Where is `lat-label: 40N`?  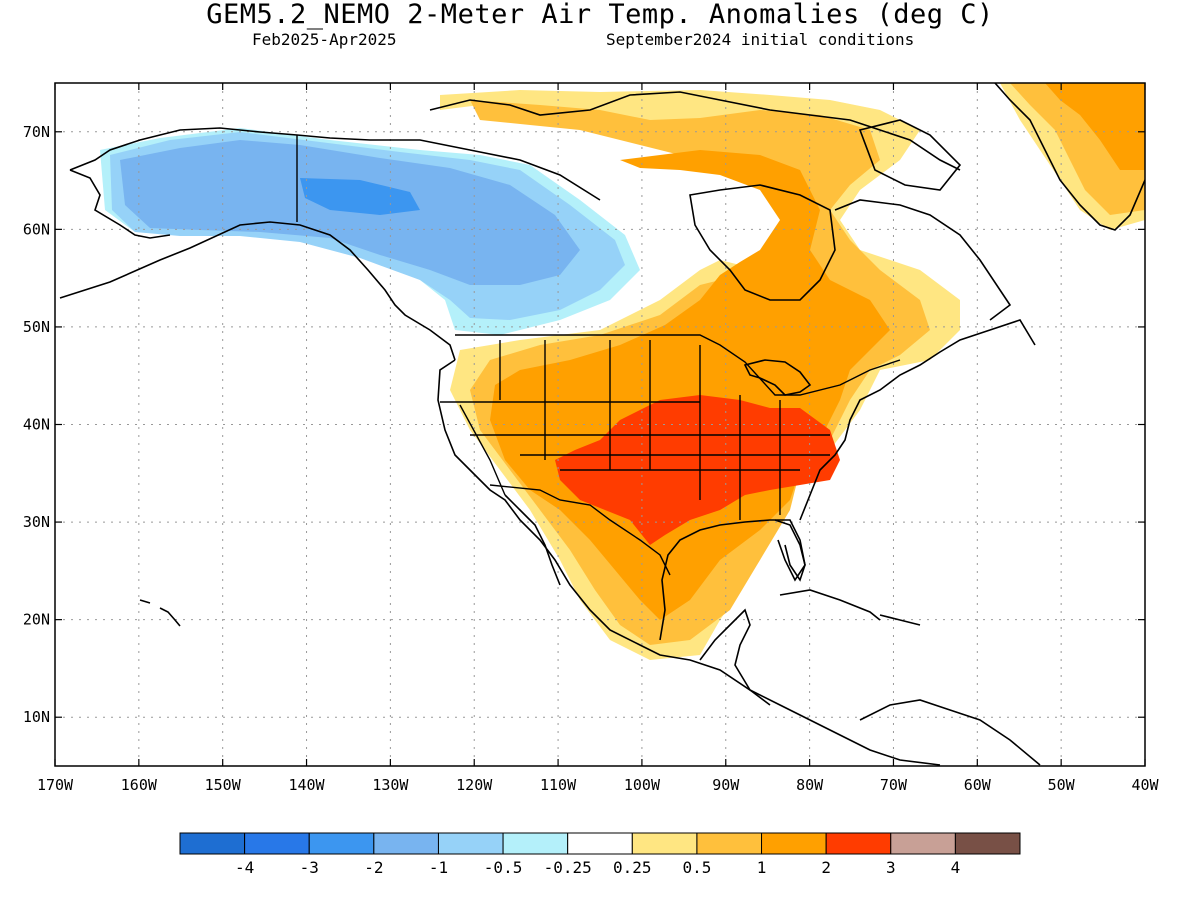 lat-label: 40N is located at coordinates (36, 425).